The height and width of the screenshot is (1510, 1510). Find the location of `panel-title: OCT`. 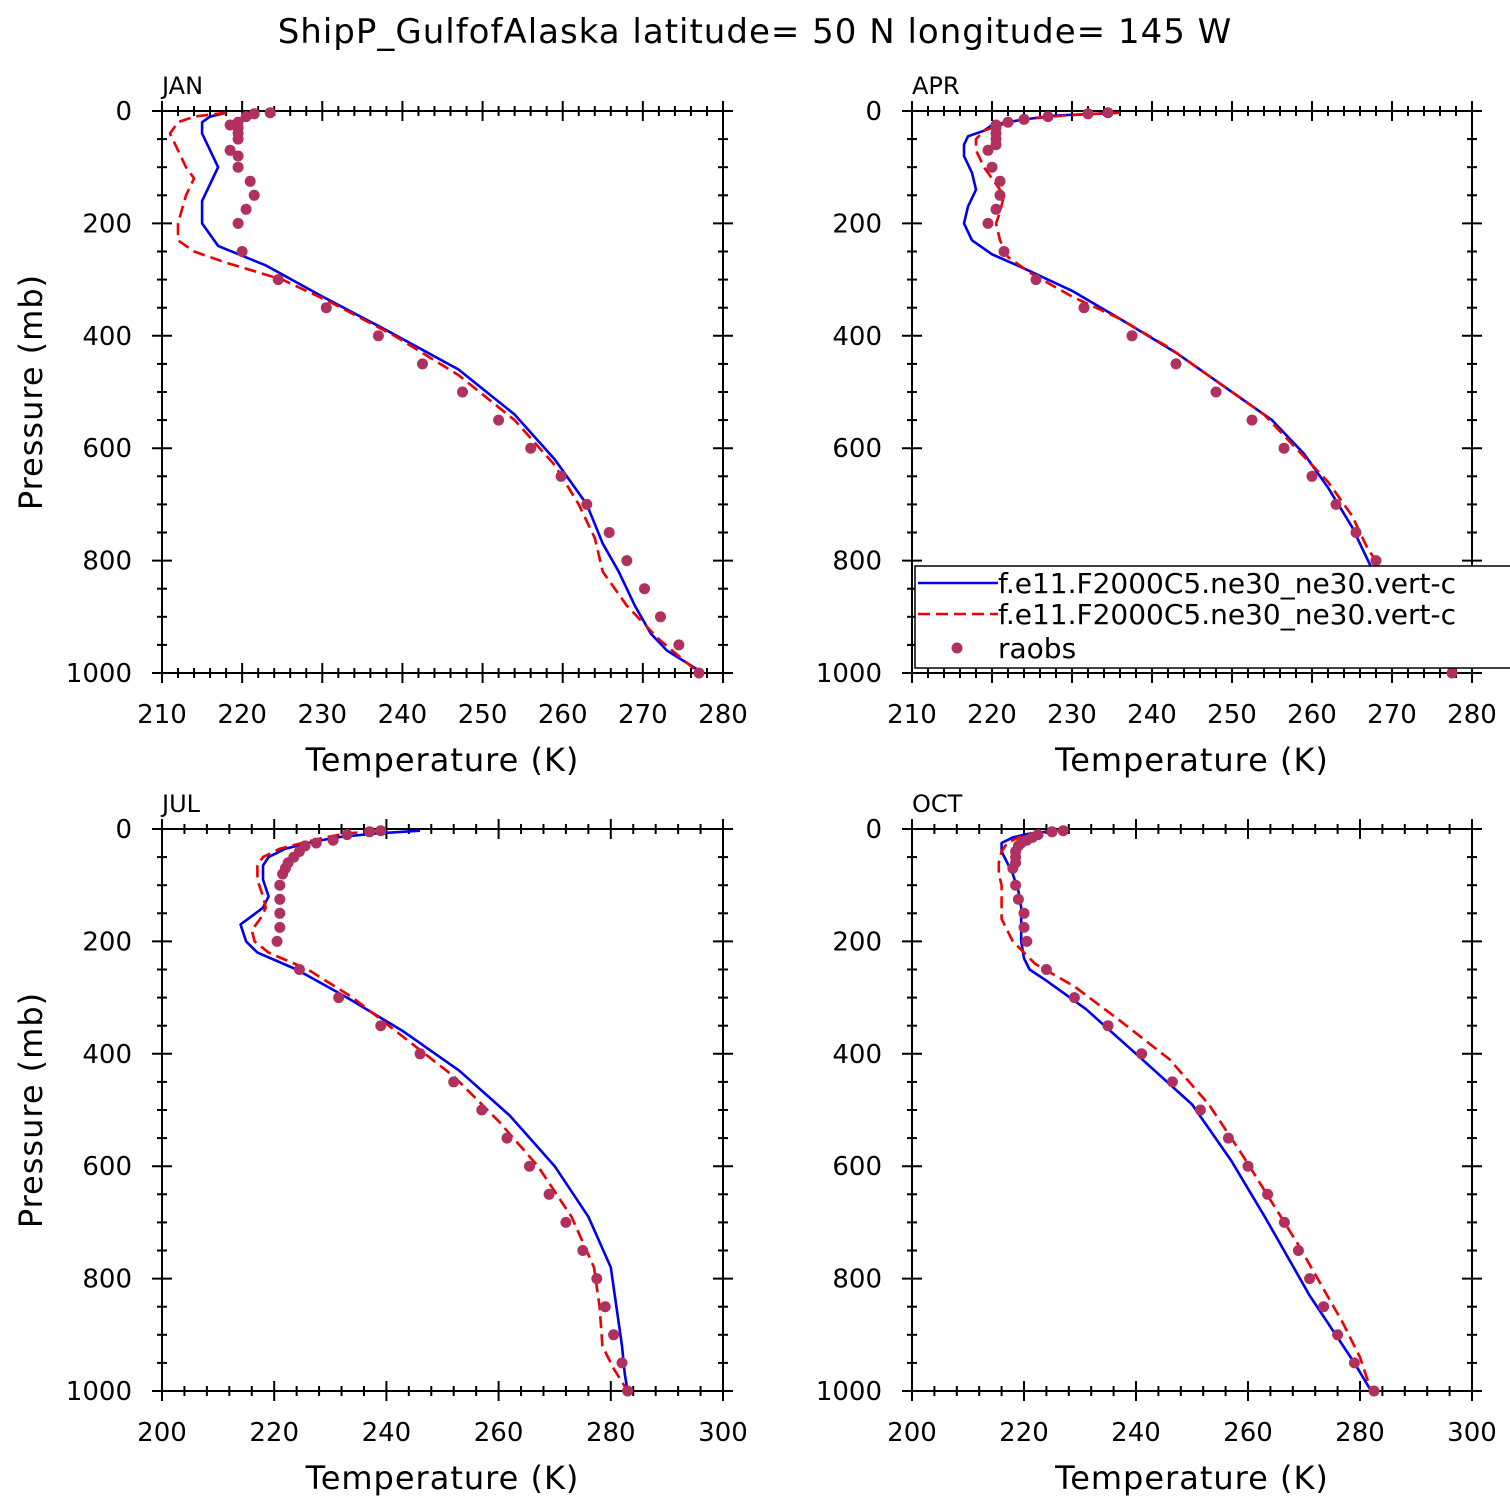

panel-title: OCT is located at coordinates (937, 804).